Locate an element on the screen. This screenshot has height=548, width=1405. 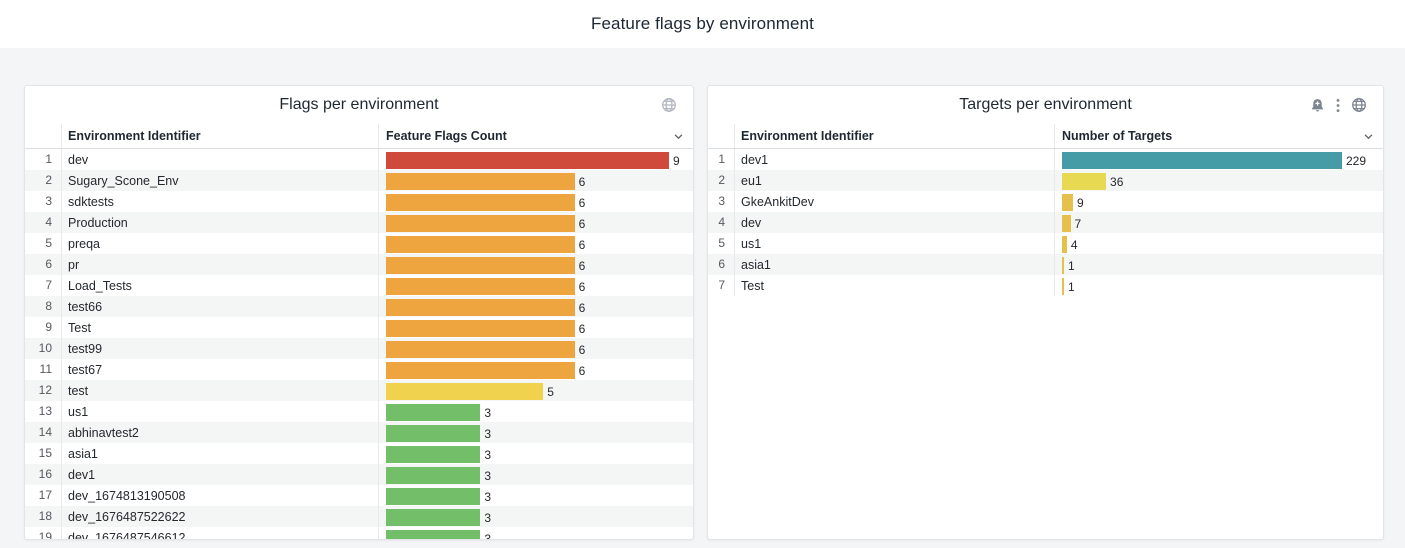
table-row: 8 test66 6 is located at coordinates (359, 306).